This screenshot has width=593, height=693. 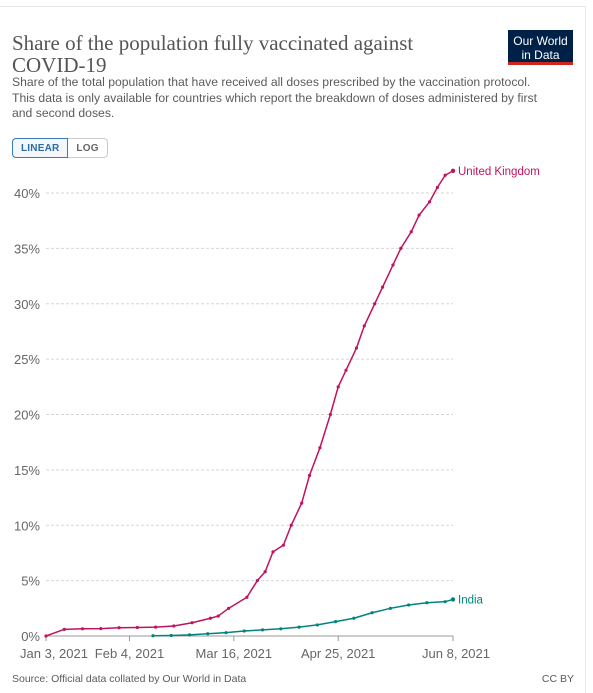 What do you see at coordinates (27, 470) in the screenshot?
I see `y-tick-label: 15%` at bounding box center [27, 470].